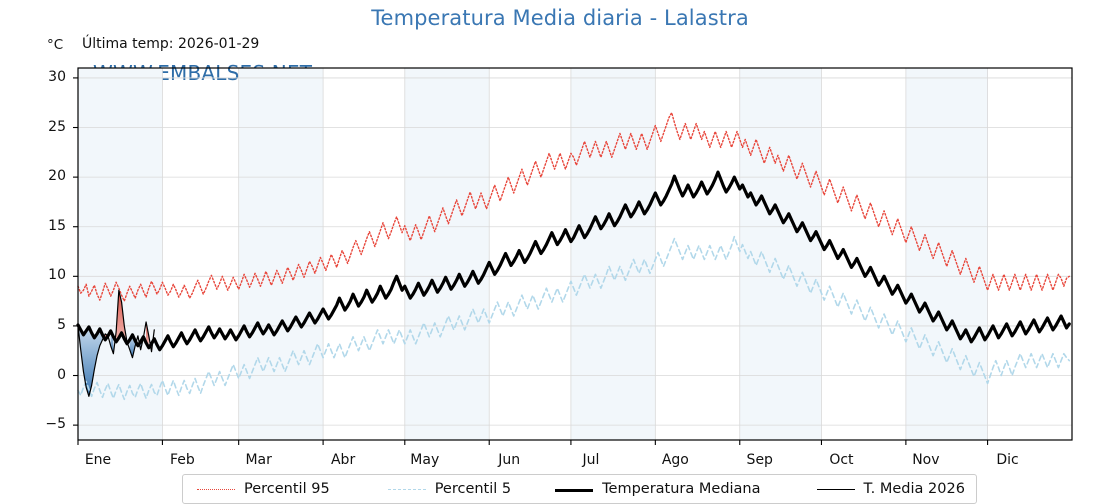 This screenshot has width=1120, height=504. I want to click on legend-label: Temperatura Mediana, so click(681, 489).